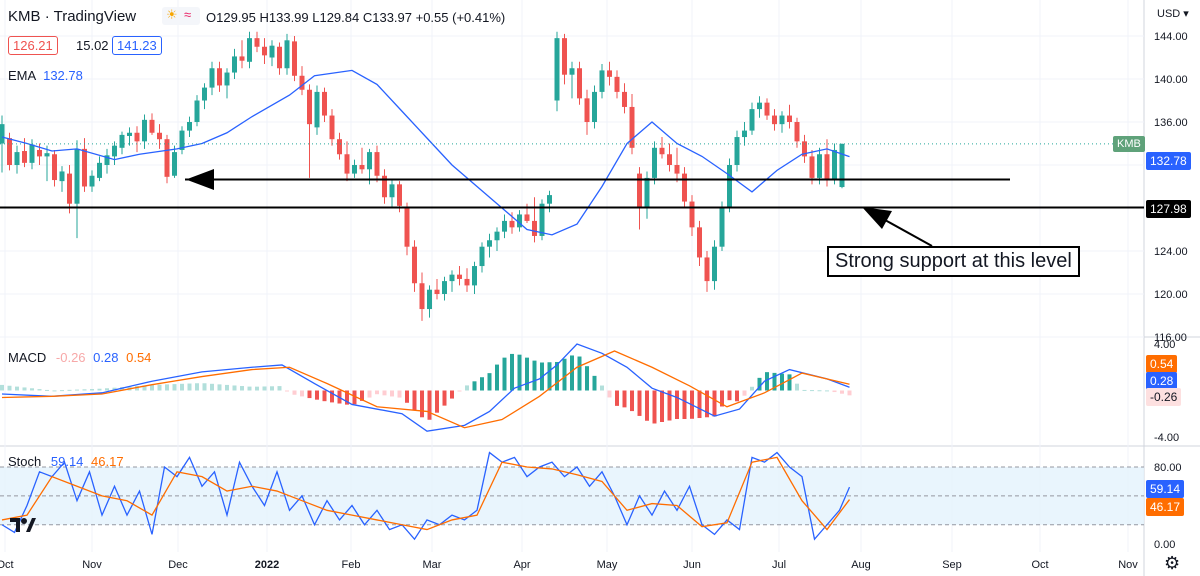  I want to click on x-tick-label-11: Sep, so click(952, 565).